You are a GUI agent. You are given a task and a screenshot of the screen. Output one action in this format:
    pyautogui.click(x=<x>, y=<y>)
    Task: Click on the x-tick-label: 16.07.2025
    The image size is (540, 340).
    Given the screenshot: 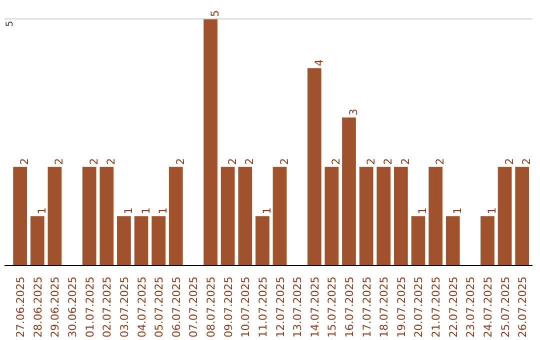 What is the action you would take?
    pyautogui.click(x=349, y=307)
    